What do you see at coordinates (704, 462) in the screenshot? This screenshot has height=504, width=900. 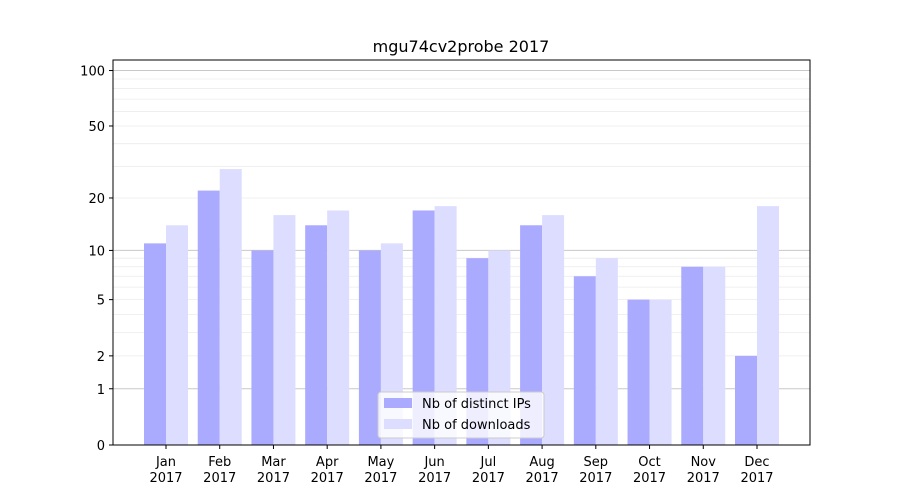 I see `x-tick-label-line: Nov` at bounding box center [704, 462].